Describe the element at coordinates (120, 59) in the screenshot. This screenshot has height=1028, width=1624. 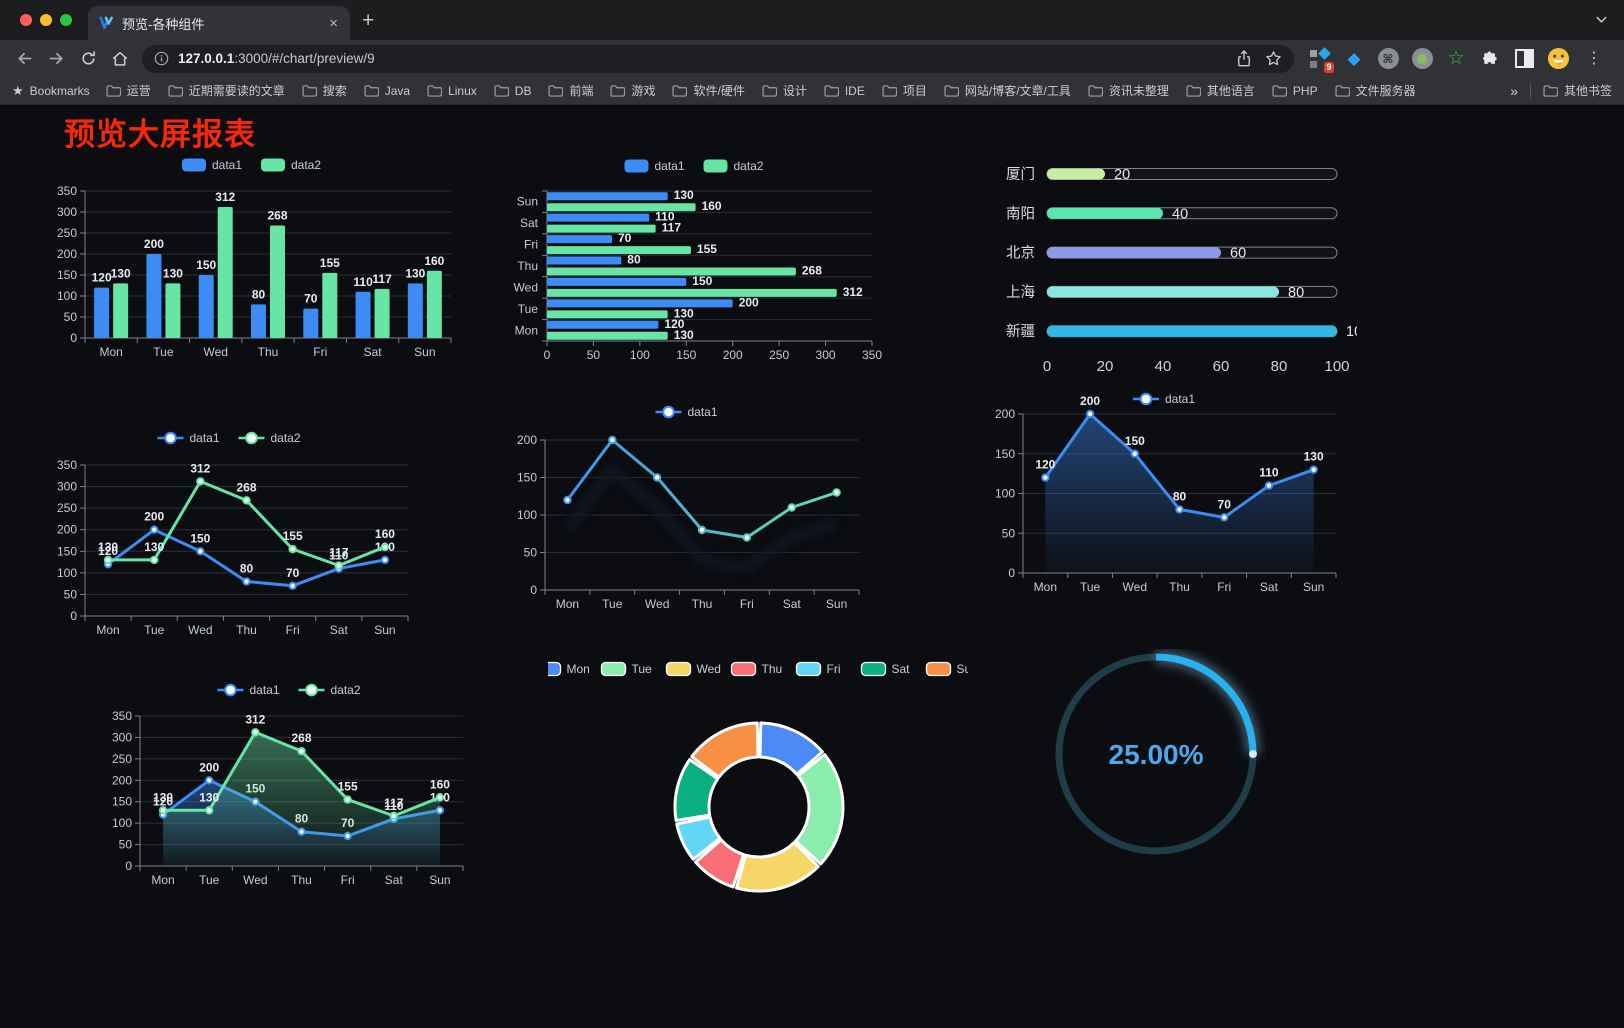
I see `home-button` at that location.